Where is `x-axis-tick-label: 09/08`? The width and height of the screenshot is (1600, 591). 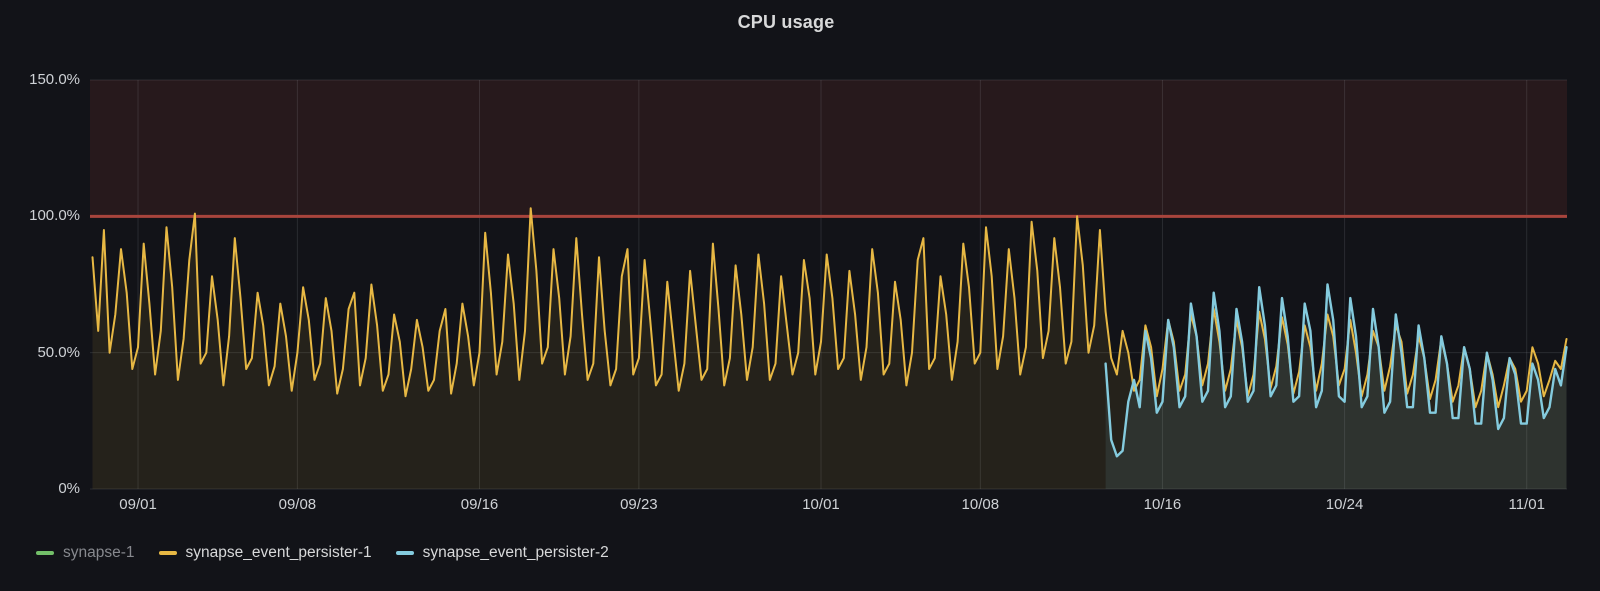
x-axis-tick-label: 09/08 is located at coordinates (297, 504).